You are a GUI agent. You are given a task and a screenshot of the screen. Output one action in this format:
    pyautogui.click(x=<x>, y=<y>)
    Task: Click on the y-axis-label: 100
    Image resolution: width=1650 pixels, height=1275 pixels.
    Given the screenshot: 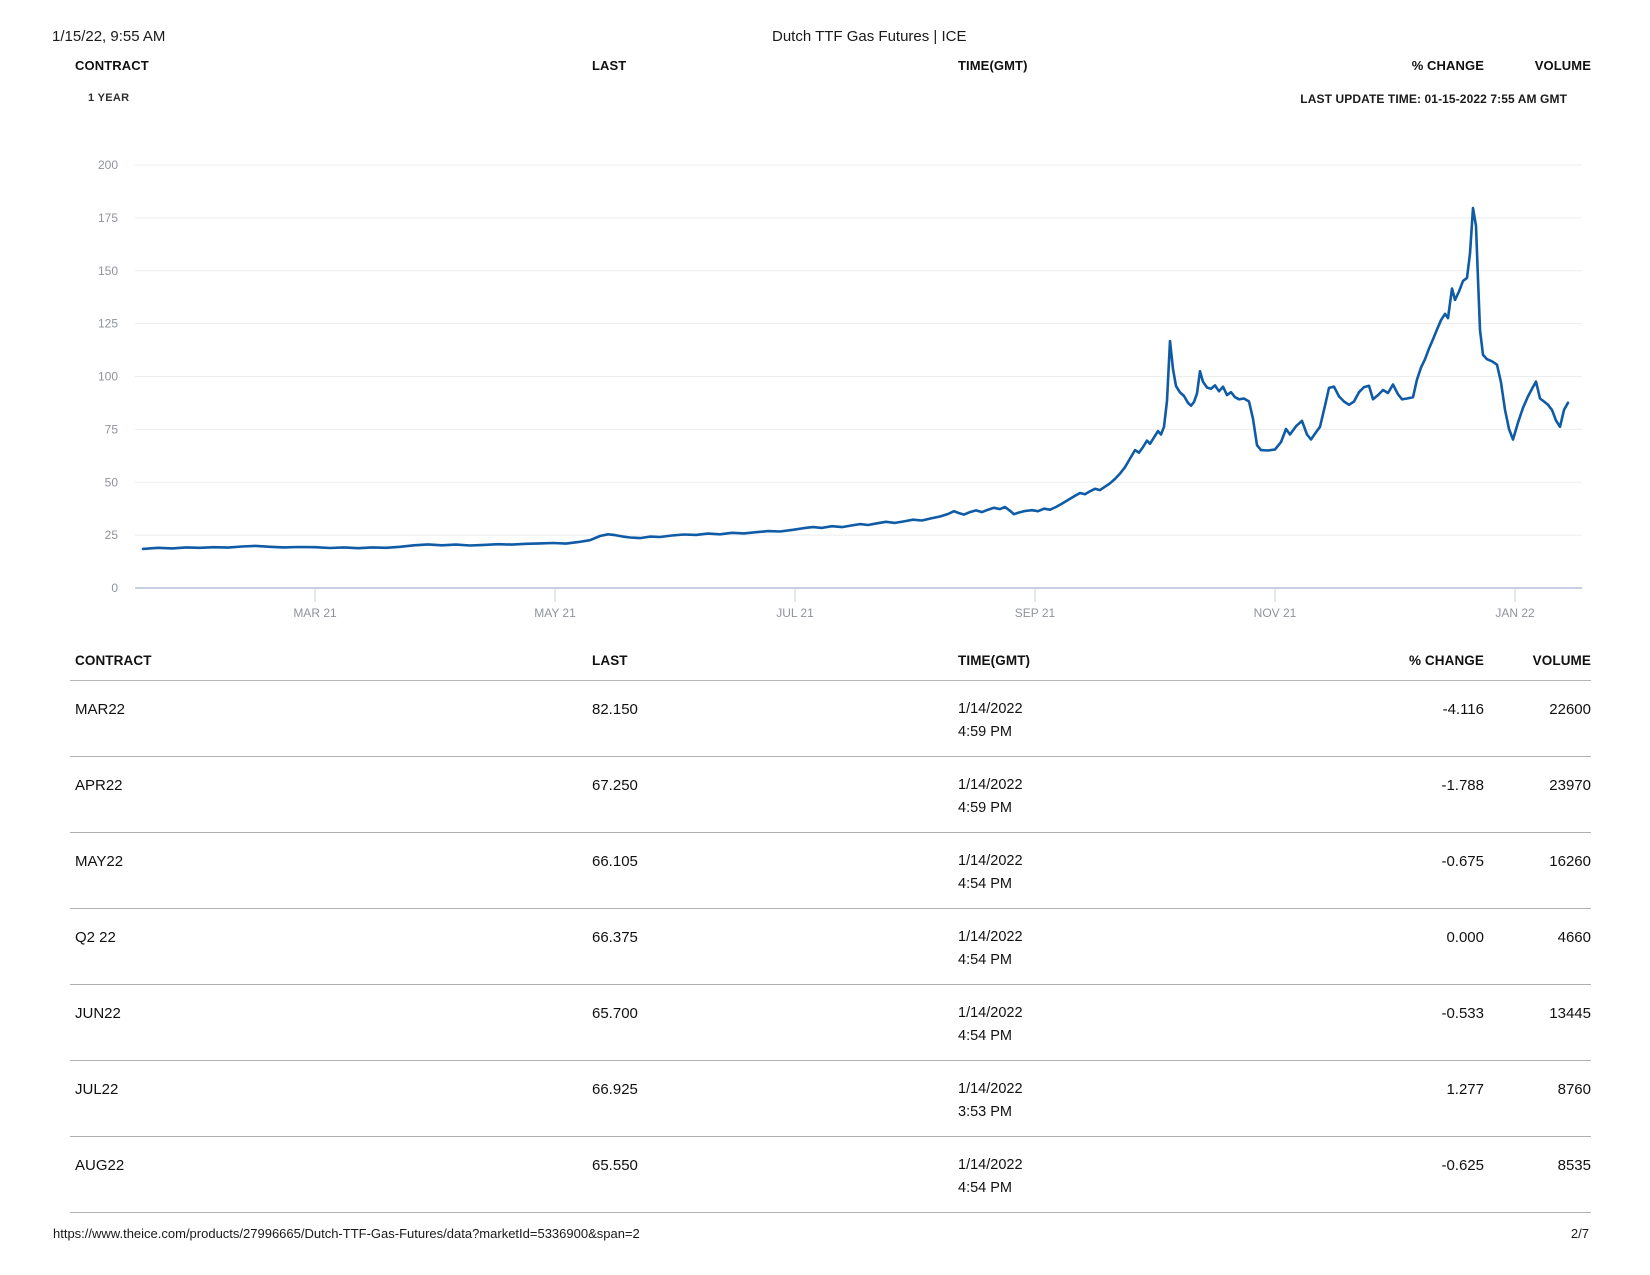 What is the action you would take?
    pyautogui.click(x=108, y=377)
    